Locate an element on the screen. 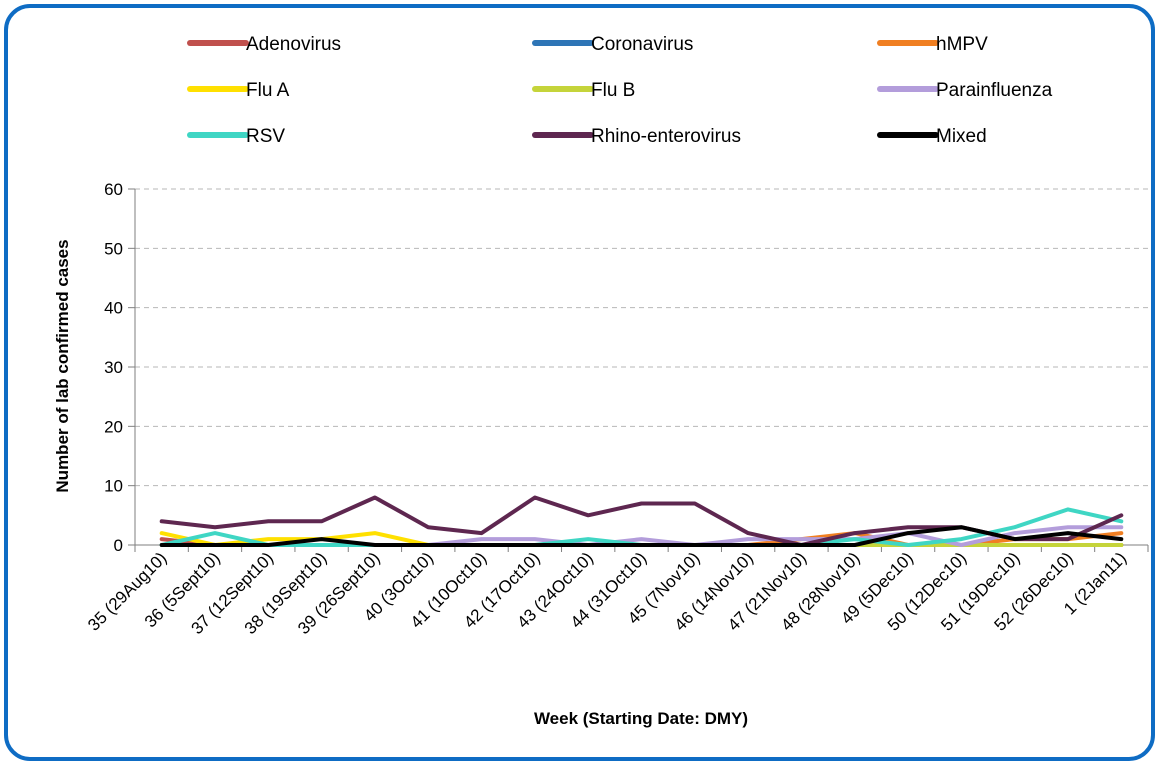 The image size is (1163, 765). legend-label-flu-a: Flu A is located at coordinates (268, 90).